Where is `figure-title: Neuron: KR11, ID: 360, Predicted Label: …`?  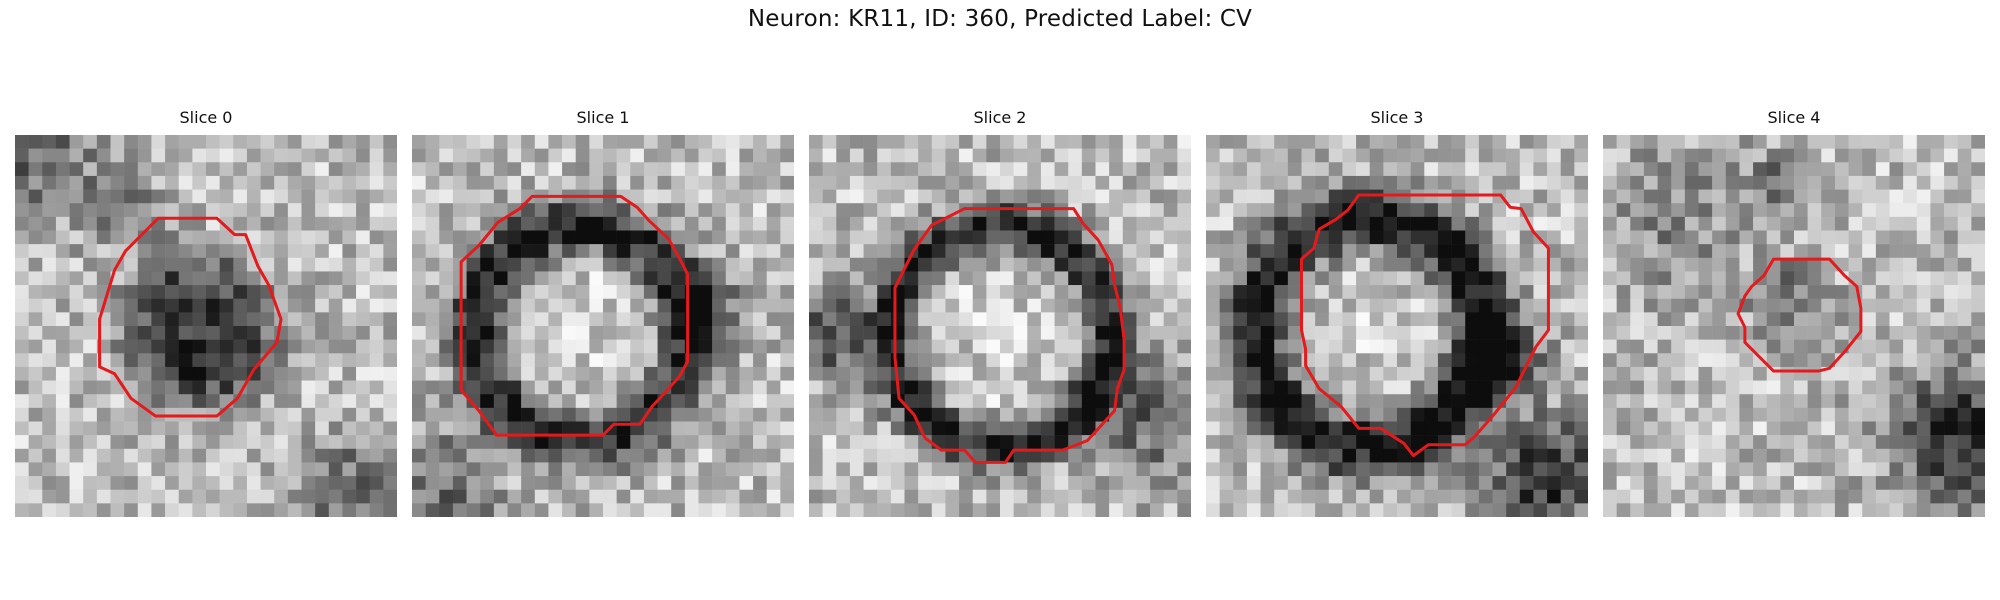
figure-title: Neuron: KR11, ID: 360, Predicted Label: … is located at coordinates (1000, 19).